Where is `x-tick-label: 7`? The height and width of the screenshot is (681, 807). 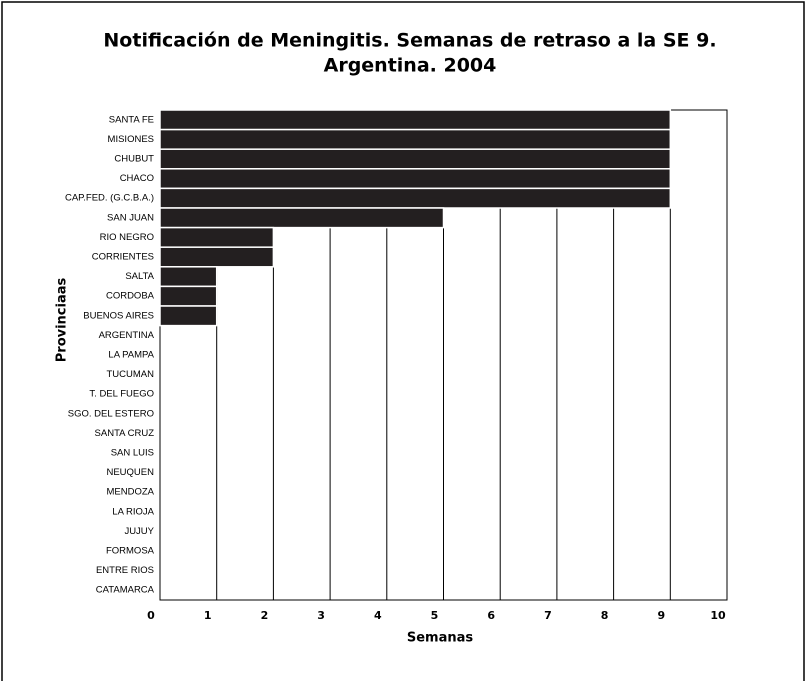 x-tick-label: 7 is located at coordinates (548, 615).